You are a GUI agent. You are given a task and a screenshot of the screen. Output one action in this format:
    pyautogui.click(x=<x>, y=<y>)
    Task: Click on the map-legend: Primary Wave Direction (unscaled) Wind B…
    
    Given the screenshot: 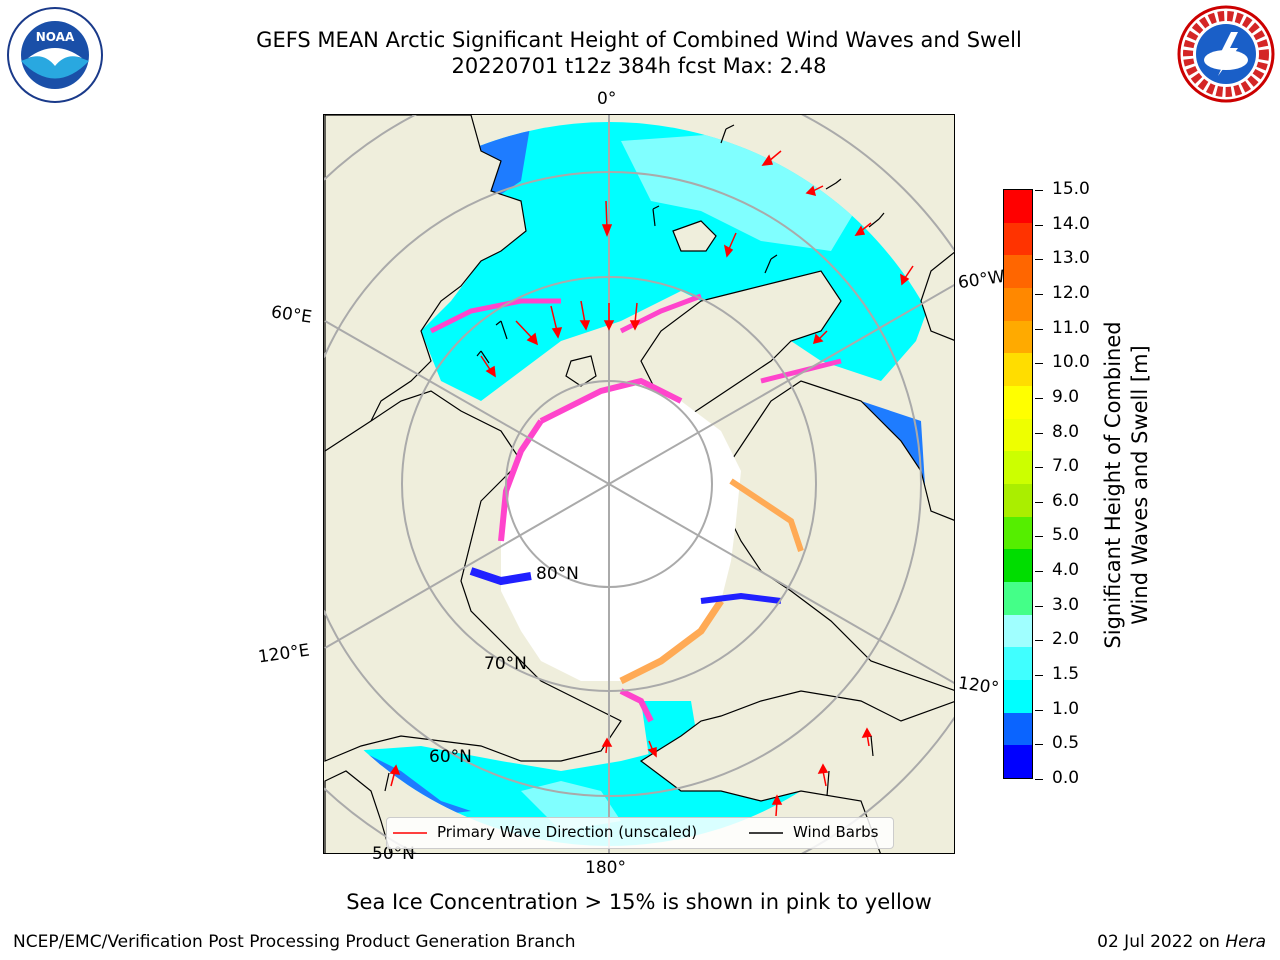 What is the action you would take?
    pyautogui.click(x=640, y=833)
    